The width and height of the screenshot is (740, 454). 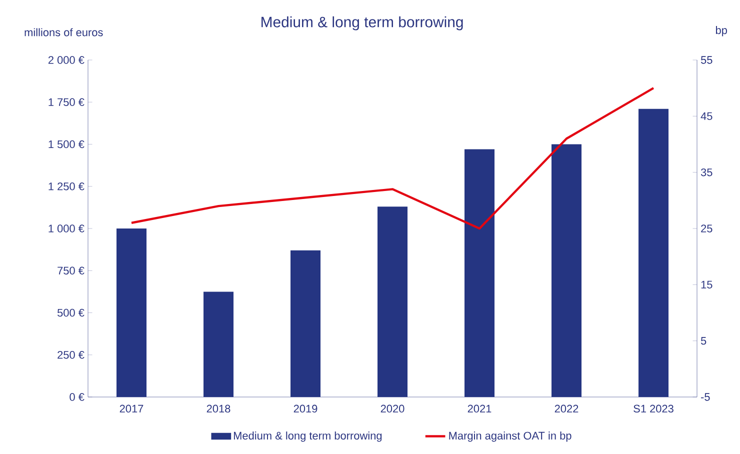 I want to click on y-tick-label: 0 €, so click(x=77, y=397).